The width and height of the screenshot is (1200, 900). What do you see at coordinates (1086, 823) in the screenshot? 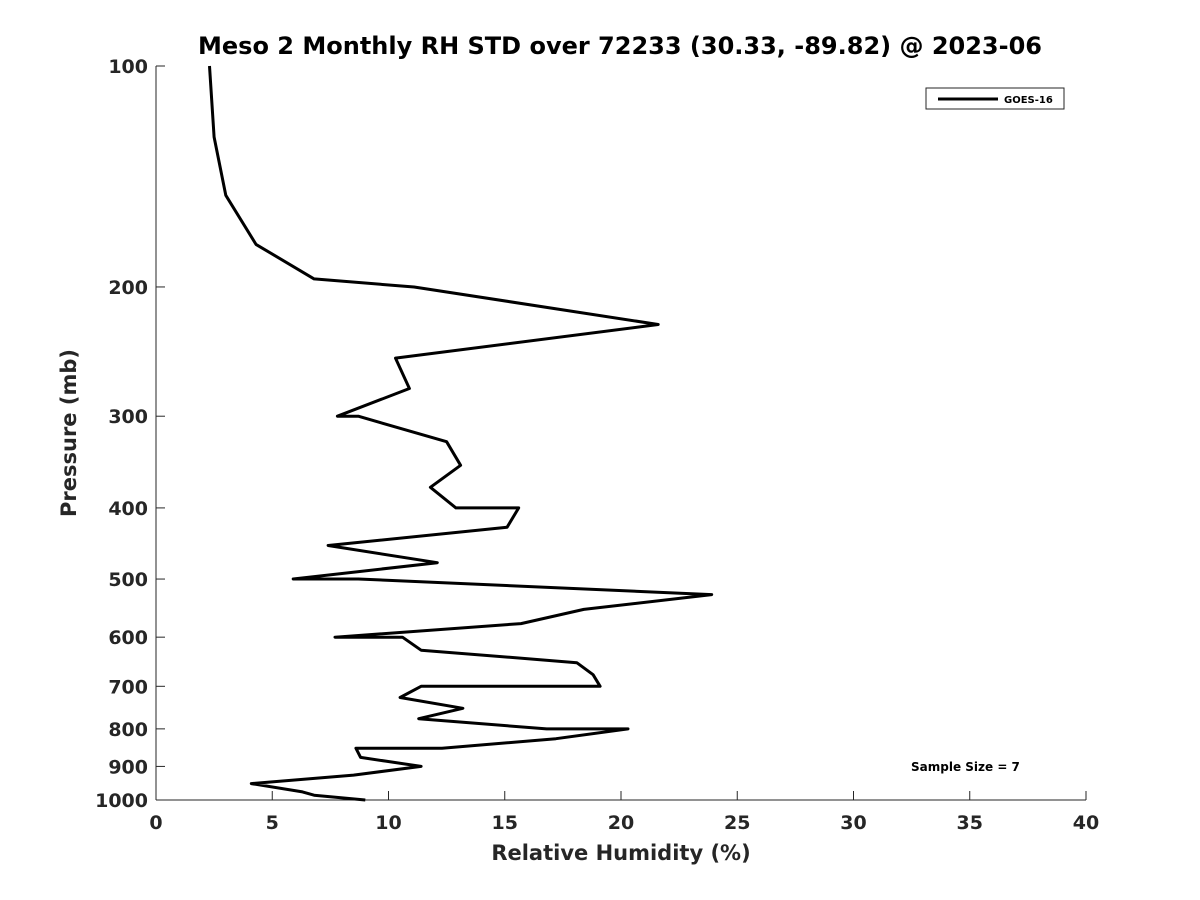
I see `x-tick-label: 40` at bounding box center [1086, 823].